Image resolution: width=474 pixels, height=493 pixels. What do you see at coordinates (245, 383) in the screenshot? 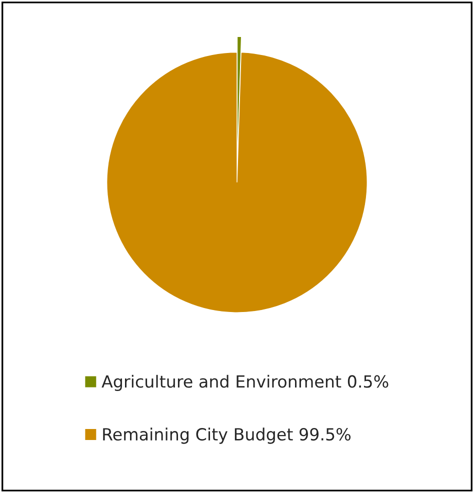
I see `legend-label: Agriculture and Environment 0.5%` at bounding box center [245, 383].